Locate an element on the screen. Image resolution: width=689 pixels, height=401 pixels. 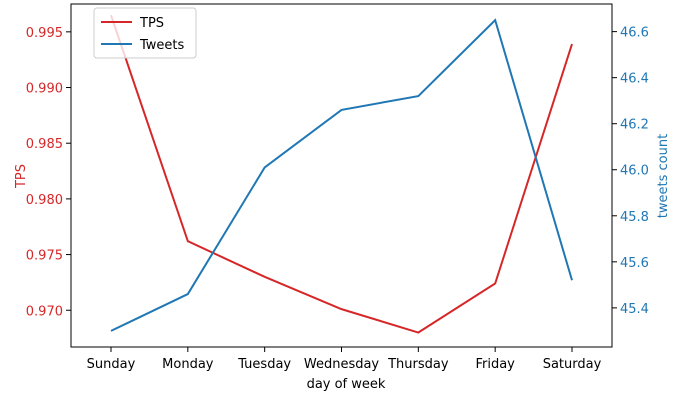
x-tick-label: Friday is located at coordinates (495, 364).